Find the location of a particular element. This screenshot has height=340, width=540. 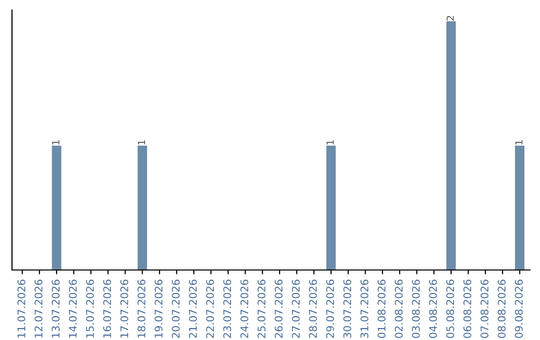

x-tick-label: 14.07.2026 is located at coordinates (72, 309).